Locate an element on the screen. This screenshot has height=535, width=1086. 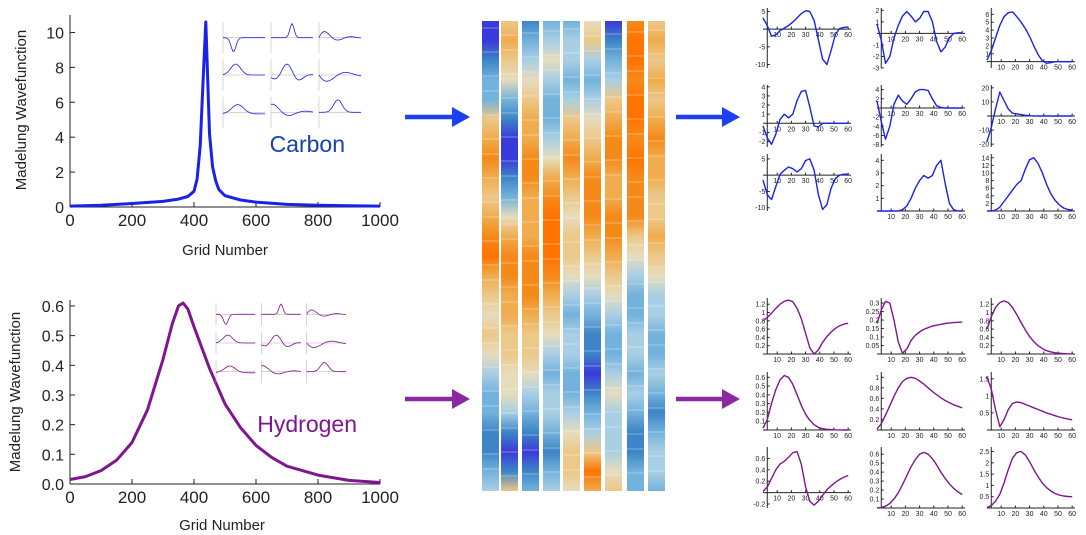
x-tick-label: 0 is located at coordinates (69, 497).